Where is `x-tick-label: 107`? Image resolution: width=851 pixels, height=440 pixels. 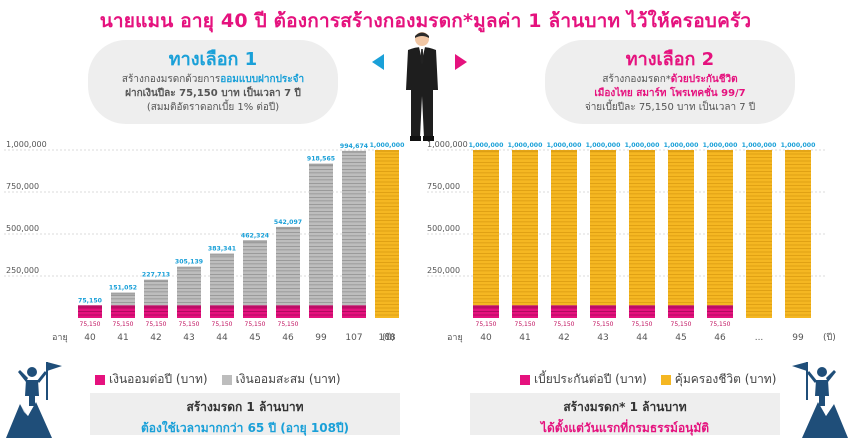
x-tick-label: 107 is located at coordinates (353, 338).